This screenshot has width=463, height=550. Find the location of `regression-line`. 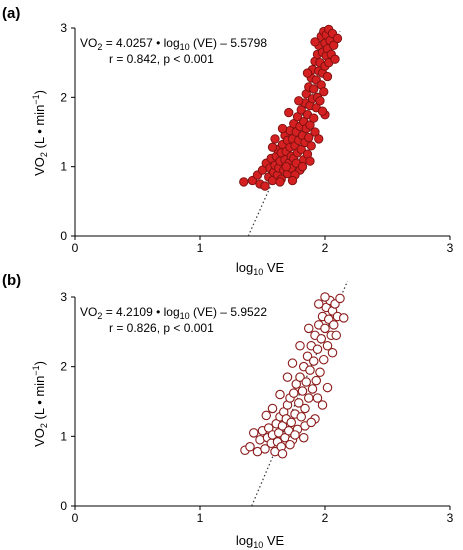

regression-line is located at coordinates (300, 393).